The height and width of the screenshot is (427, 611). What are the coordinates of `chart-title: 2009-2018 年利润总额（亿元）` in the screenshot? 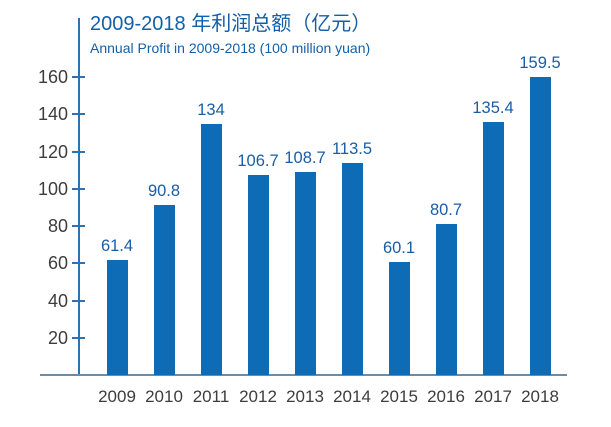 It's located at (231, 24).